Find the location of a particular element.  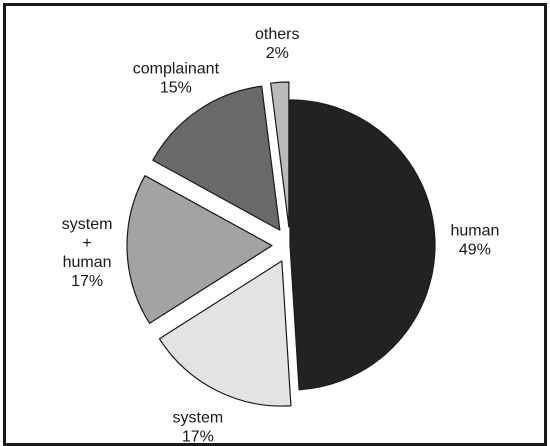

pie-slice-system-human is located at coordinates (199, 249).